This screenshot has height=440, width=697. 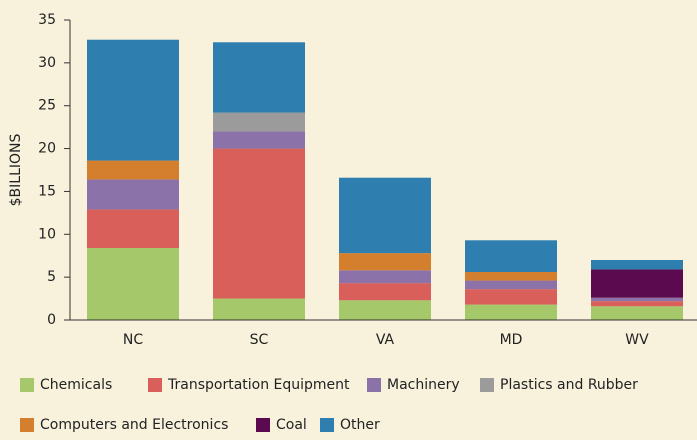 What do you see at coordinates (47, 20) in the screenshot?
I see `y-tick-label: 35` at bounding box center [47, 20].